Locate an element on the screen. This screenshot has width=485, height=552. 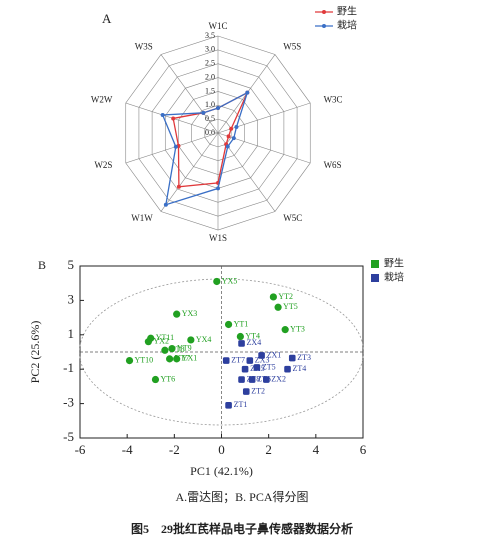
axis-label: W1S is located at coordinates (218, 238).